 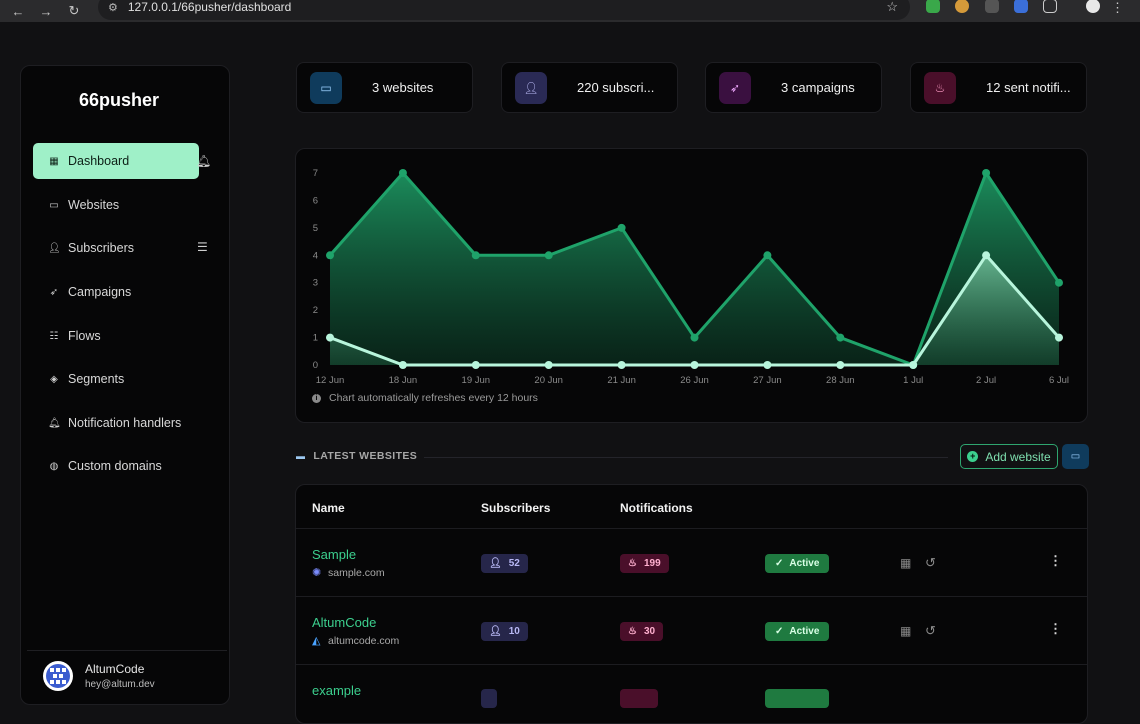 I want to click on notifications-badge: ♨ 199, so click(x=644, y=563).